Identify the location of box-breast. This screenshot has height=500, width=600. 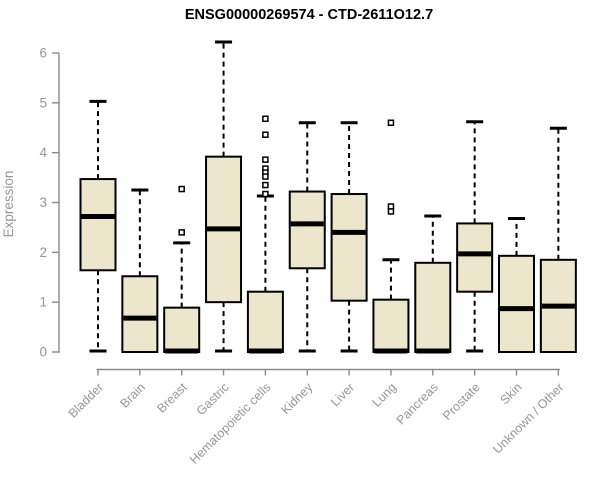
(182, 330).